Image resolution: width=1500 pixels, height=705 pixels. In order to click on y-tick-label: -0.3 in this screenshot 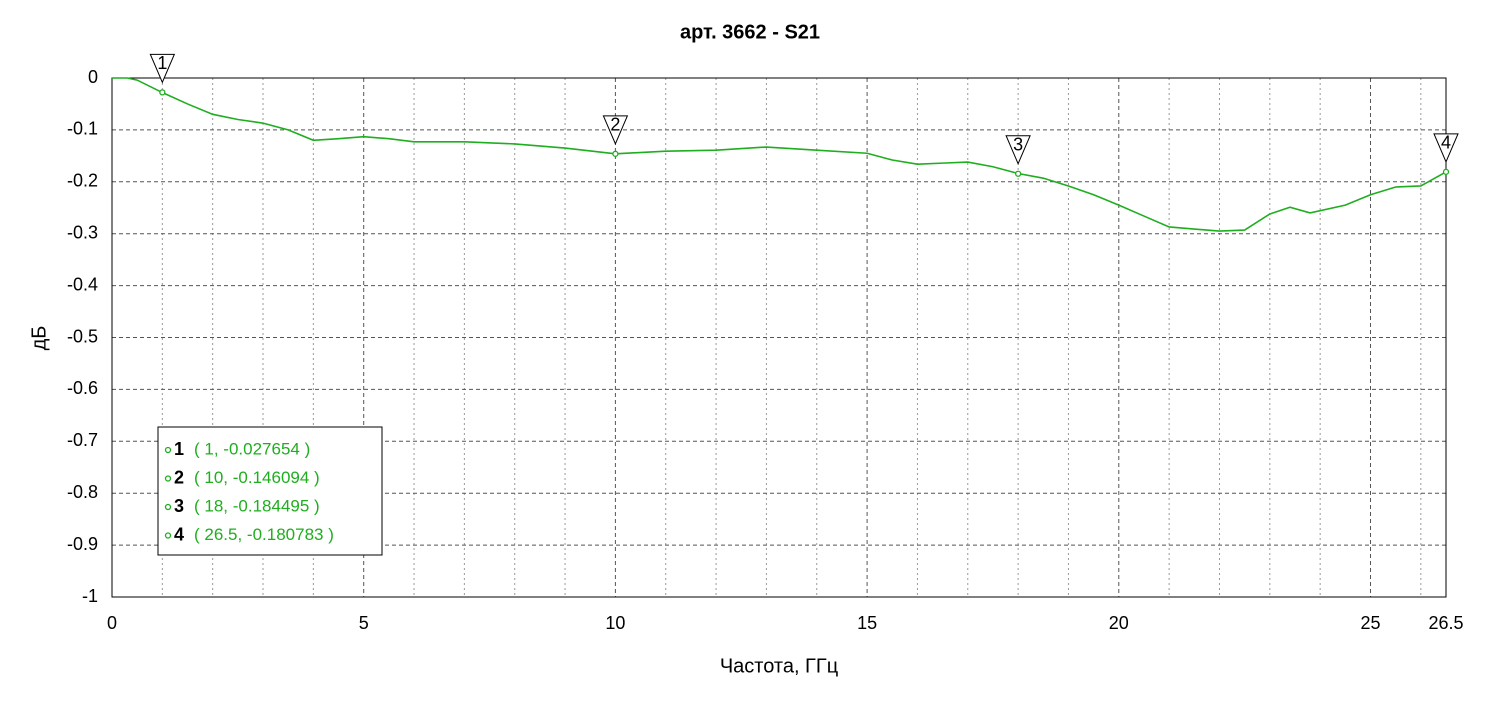, I will do `click(82, 232)`.